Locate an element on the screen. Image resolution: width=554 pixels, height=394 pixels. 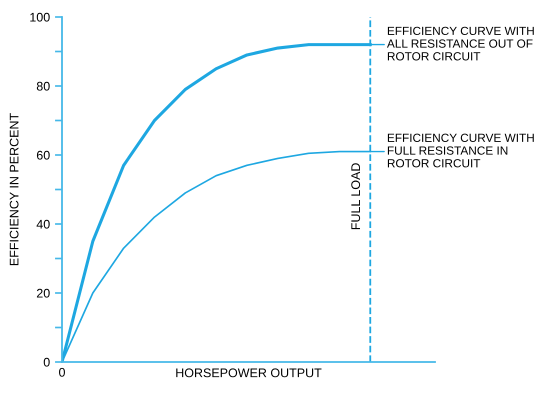
y-tick-label: 80 is located at coordinates (43, 86).